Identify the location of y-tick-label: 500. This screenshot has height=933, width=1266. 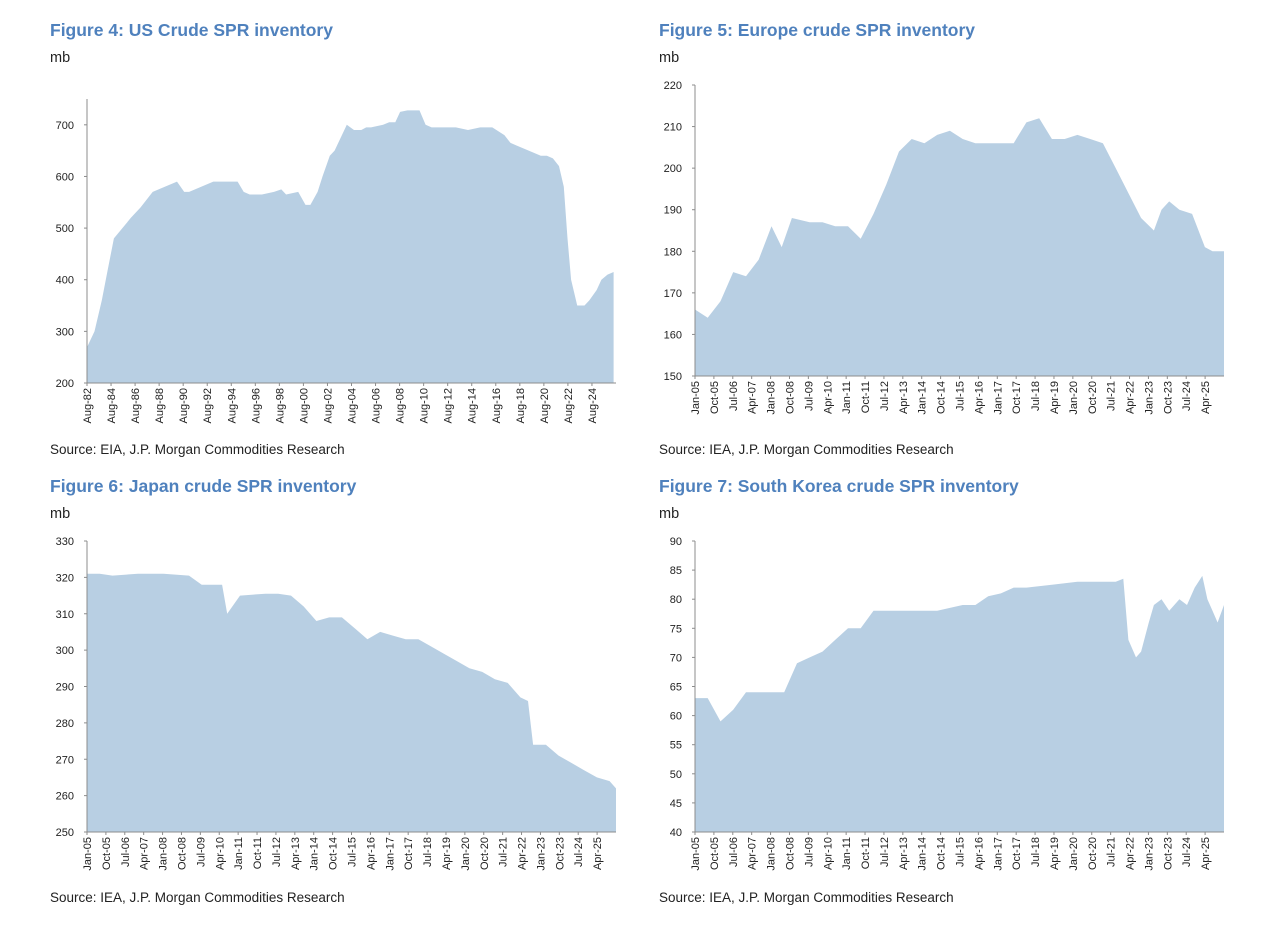
(65, 229).